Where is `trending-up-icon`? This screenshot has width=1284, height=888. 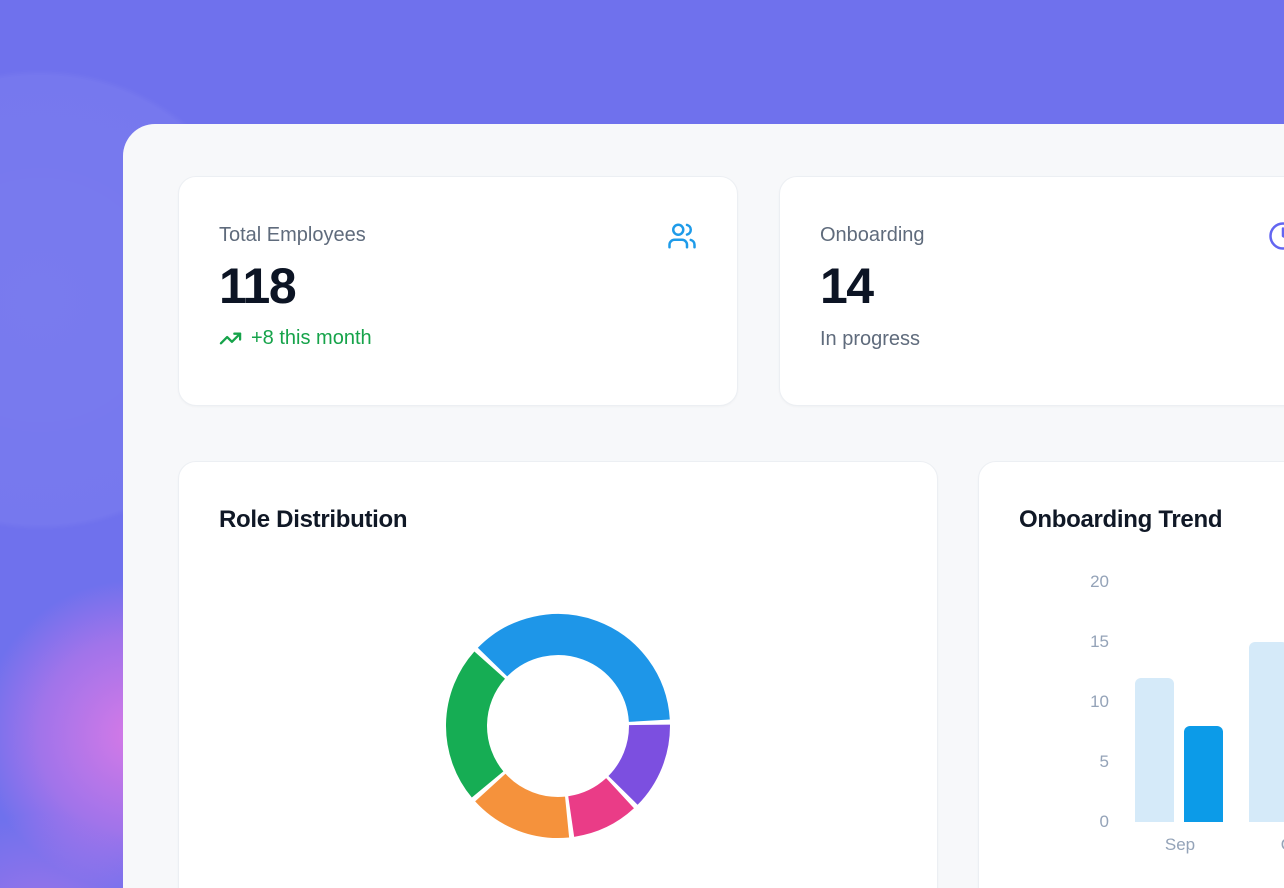
trending-up-icon is located at coordinates (230, 338).